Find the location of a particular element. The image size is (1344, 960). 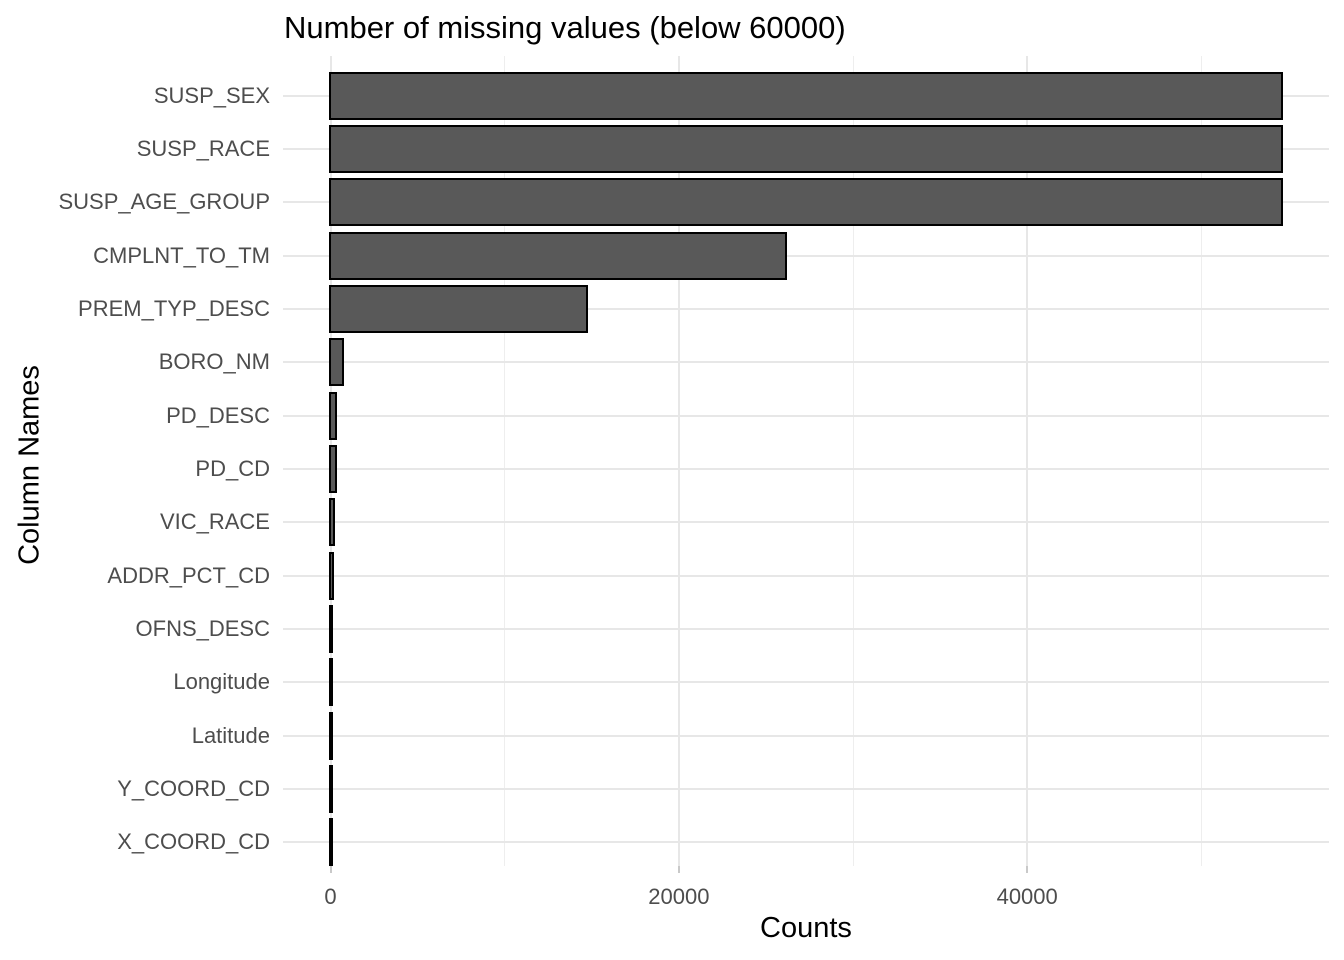

bar-susp-sex is located at coordinates (806, 95).